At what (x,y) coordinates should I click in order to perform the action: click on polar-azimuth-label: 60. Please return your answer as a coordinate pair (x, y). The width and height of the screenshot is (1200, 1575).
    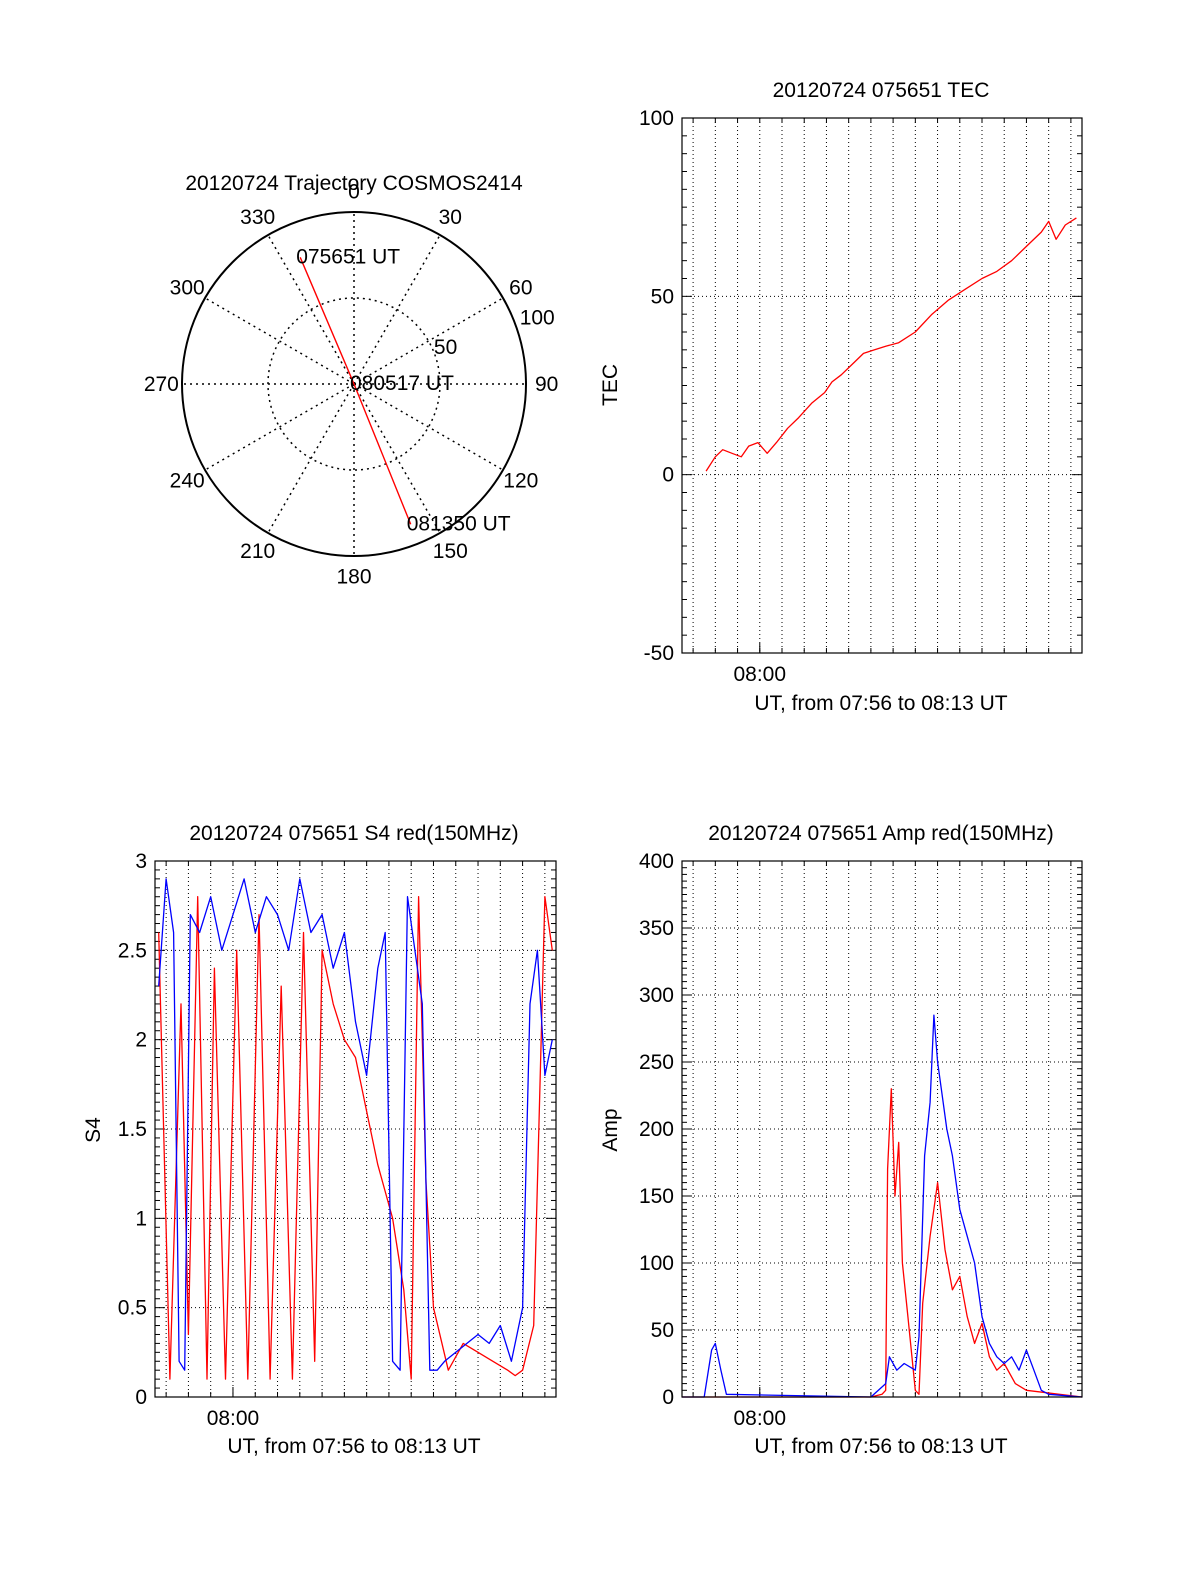
    Looking at the image, I should click on (520, 288).